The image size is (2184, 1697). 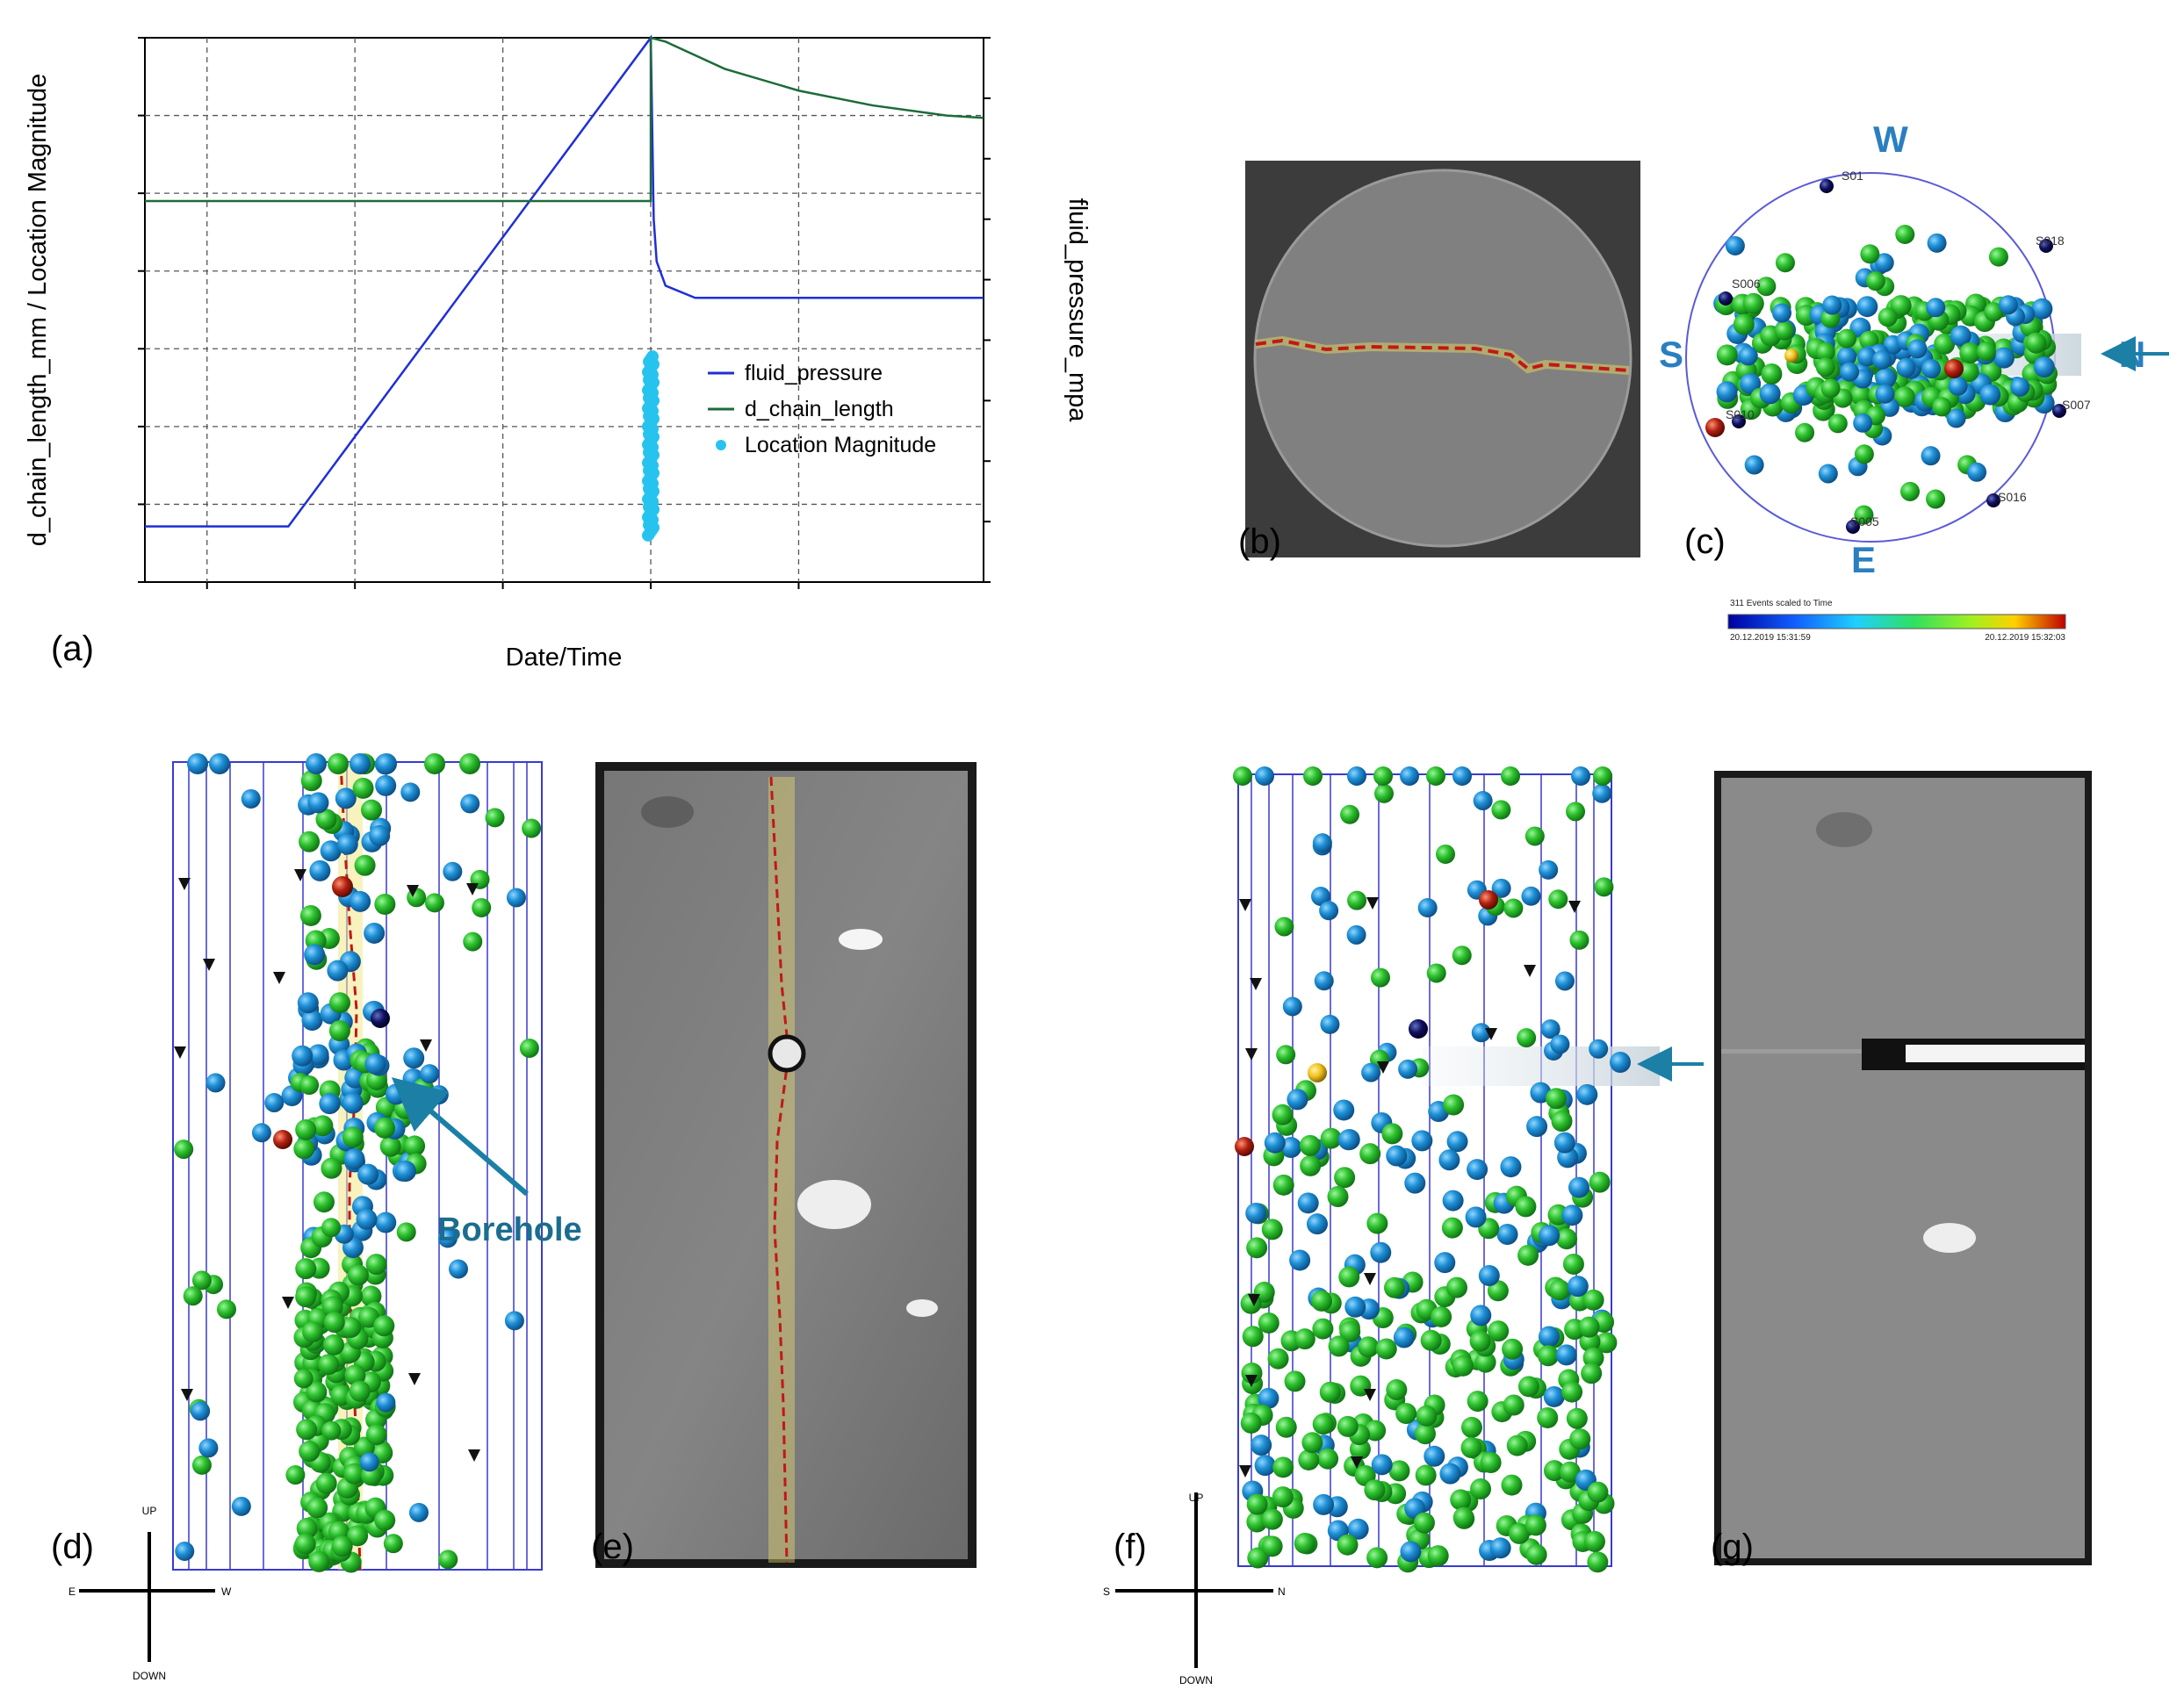 What do you see at coordinates (1844, 829) in the screenshot?
I see `dark-inclusion` at bounding box center [1844, 829].